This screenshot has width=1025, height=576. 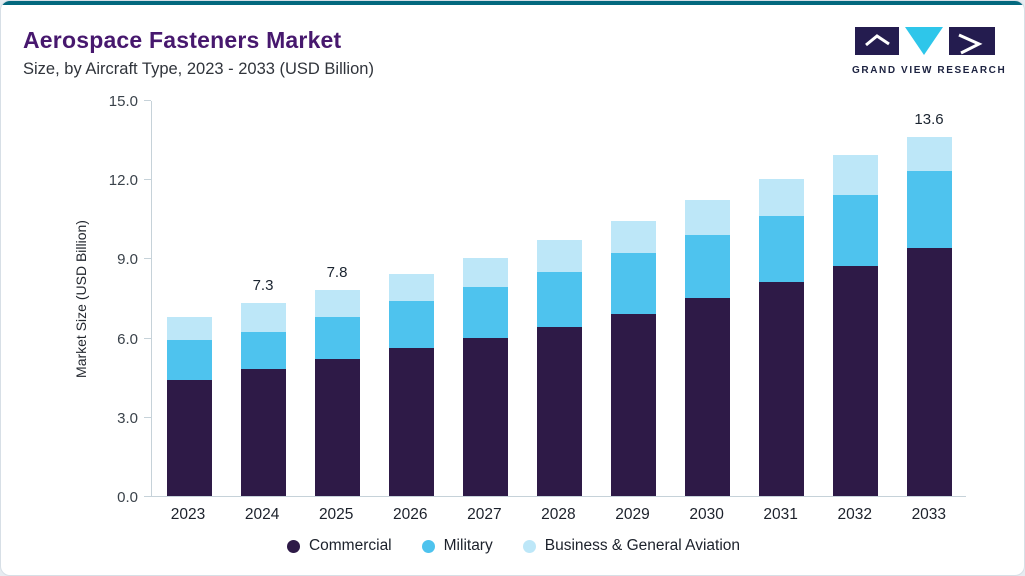 I want to click on bar-2029, so click(x=633, y=358).